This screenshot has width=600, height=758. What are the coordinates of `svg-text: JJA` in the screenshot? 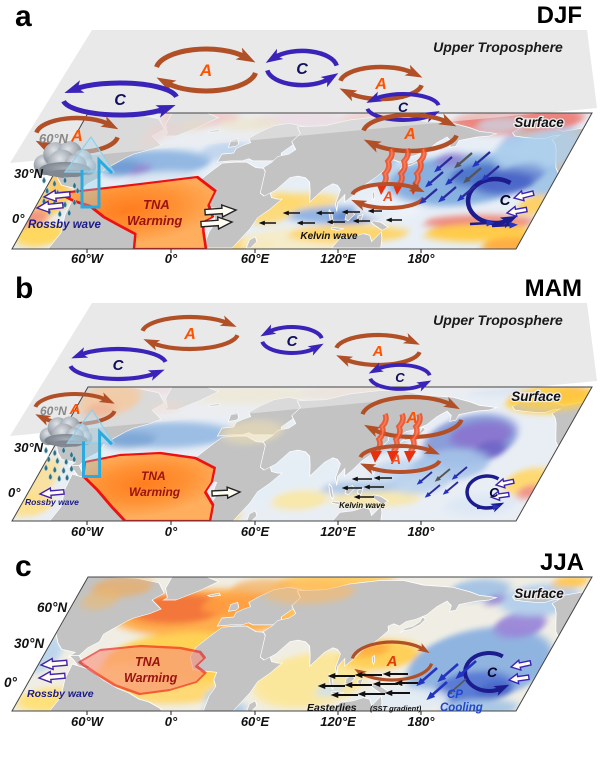 It's located at (562, 562).